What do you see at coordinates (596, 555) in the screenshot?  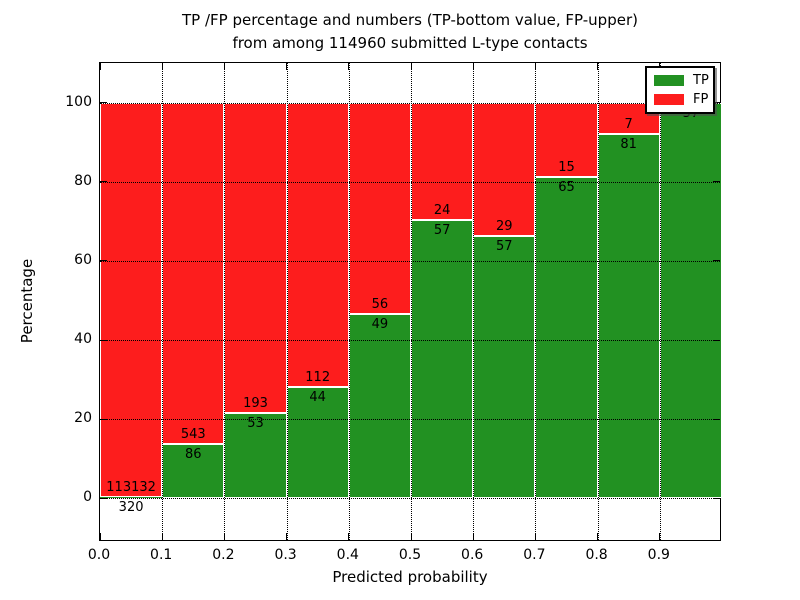 I see `x-tick-label: 0.8` at bounding box center [596, 555].